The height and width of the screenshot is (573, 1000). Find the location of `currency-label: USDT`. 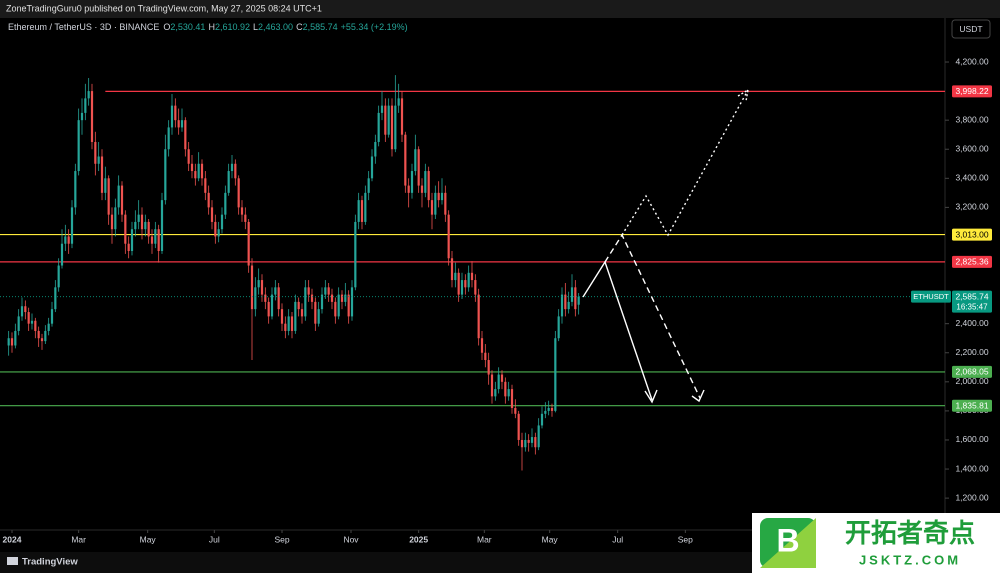

currency-label: USDT is located at coordinates (970, 29).